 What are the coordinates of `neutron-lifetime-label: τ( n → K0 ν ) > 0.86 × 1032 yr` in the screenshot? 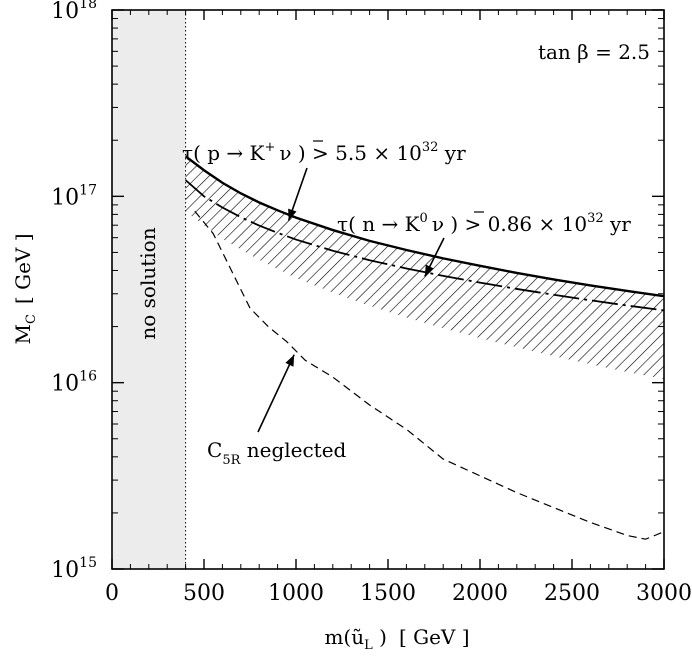 It's located at (484, 223).